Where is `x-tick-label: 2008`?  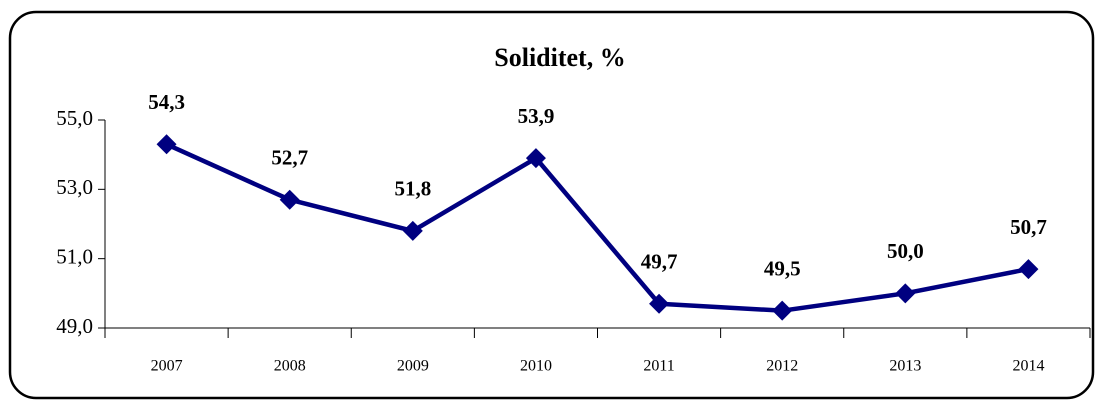 x-tick-label: 2008 is located at coordinates (290, 366).